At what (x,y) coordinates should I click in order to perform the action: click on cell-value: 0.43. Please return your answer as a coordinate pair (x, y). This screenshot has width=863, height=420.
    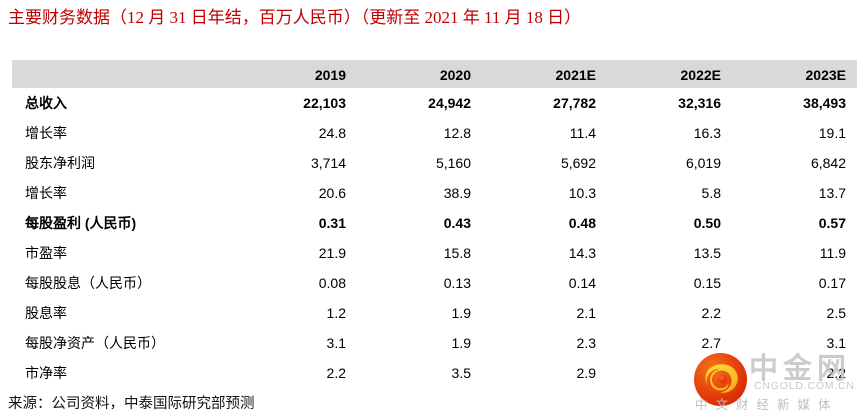
    Looking at the image, I should click on (457, 223).